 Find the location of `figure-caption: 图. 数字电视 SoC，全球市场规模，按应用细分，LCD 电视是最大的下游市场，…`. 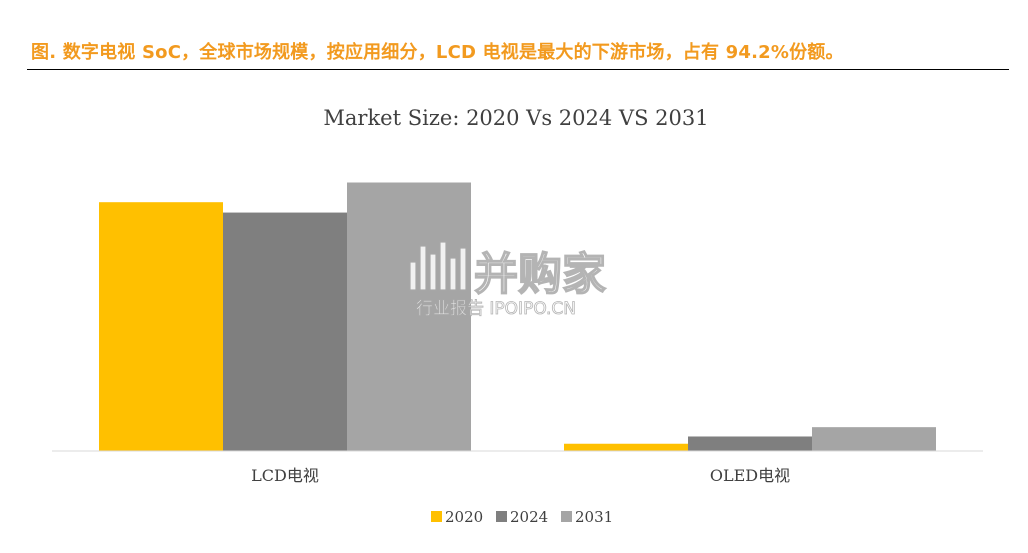

figure-caption: 图. 数字电视 SoC，全球市场规模，按应用细分，LCD 电视是最大的下游市场，… is located at coordinates (437, 52).